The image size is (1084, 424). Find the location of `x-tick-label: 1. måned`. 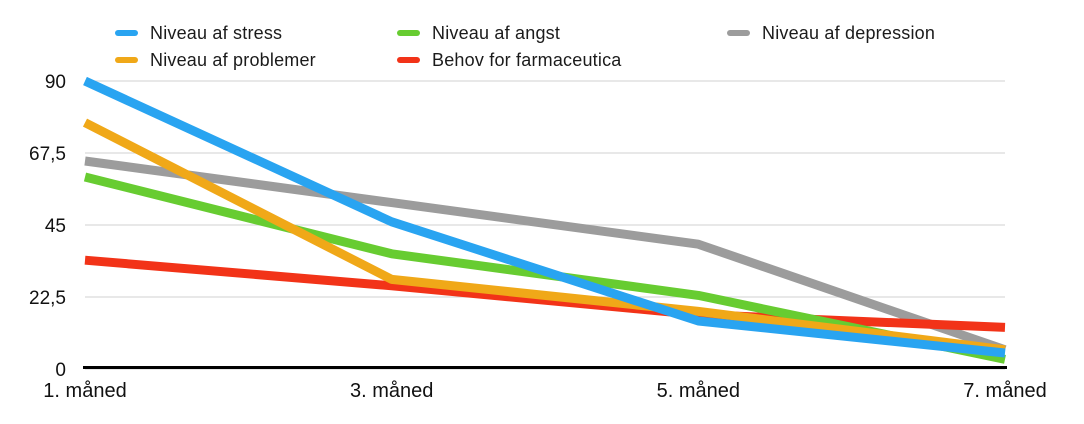

x-tick-label: 1. måned is located at coordinates (84, 391).